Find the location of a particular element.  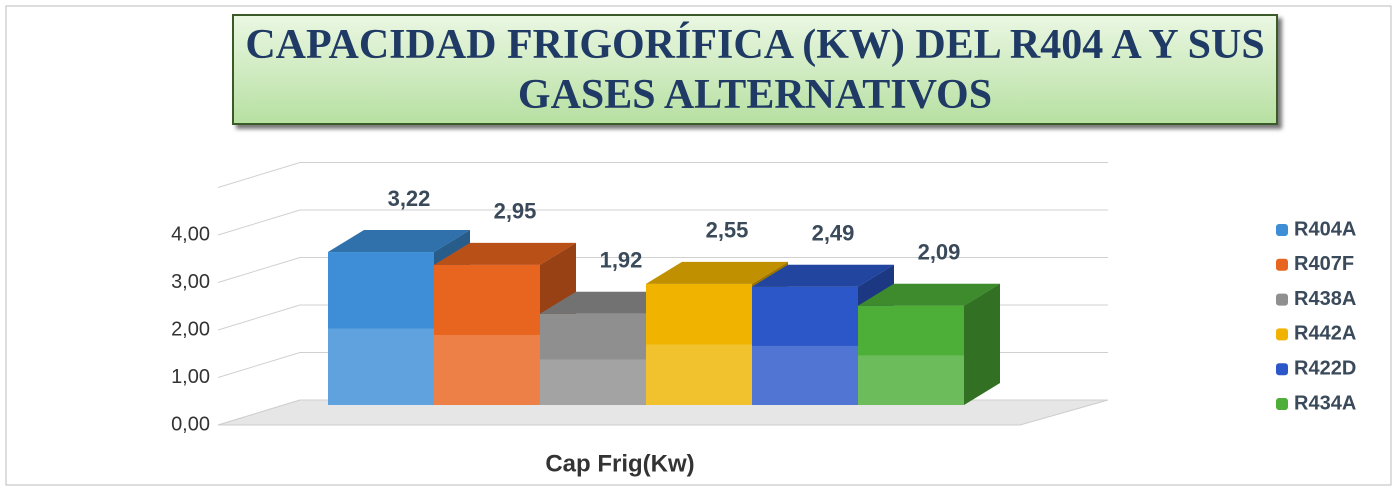

legend-label: R442A is located at coordinates (1325, 334).